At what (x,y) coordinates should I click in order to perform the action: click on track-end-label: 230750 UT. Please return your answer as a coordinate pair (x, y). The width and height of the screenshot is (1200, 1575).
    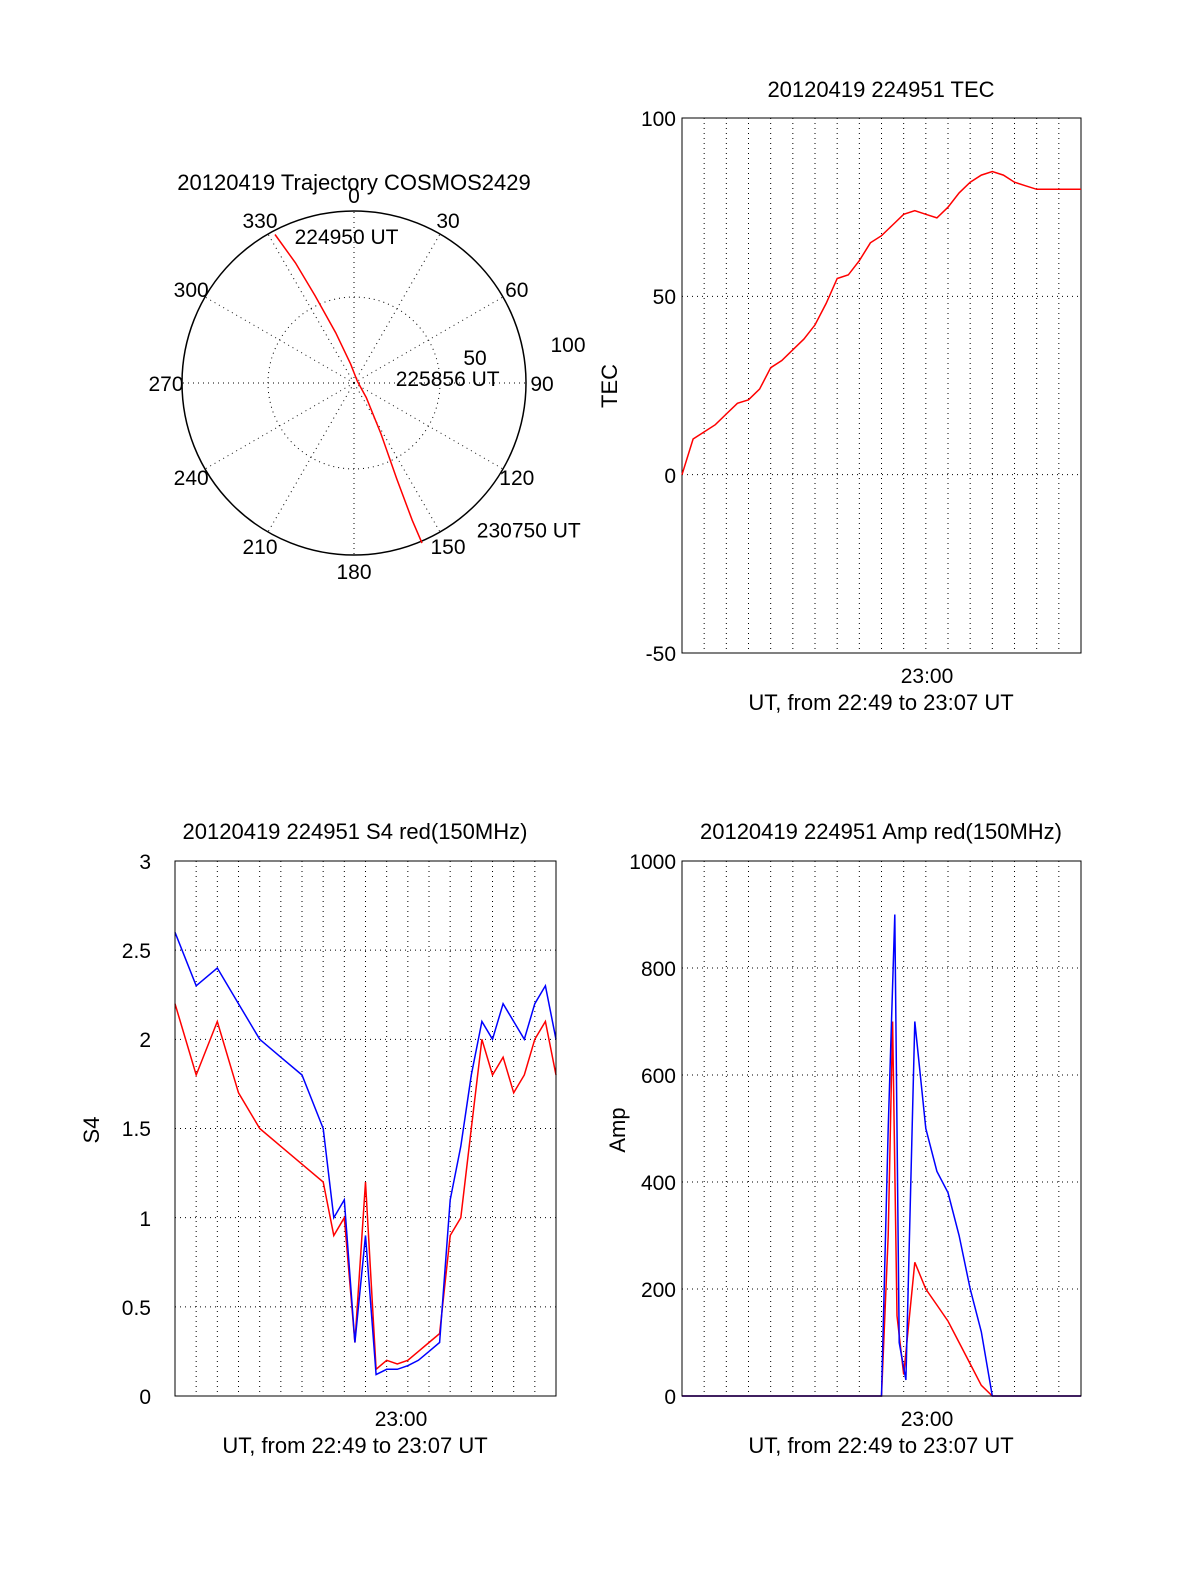
    Looking at the image, I should click on (529, 530).